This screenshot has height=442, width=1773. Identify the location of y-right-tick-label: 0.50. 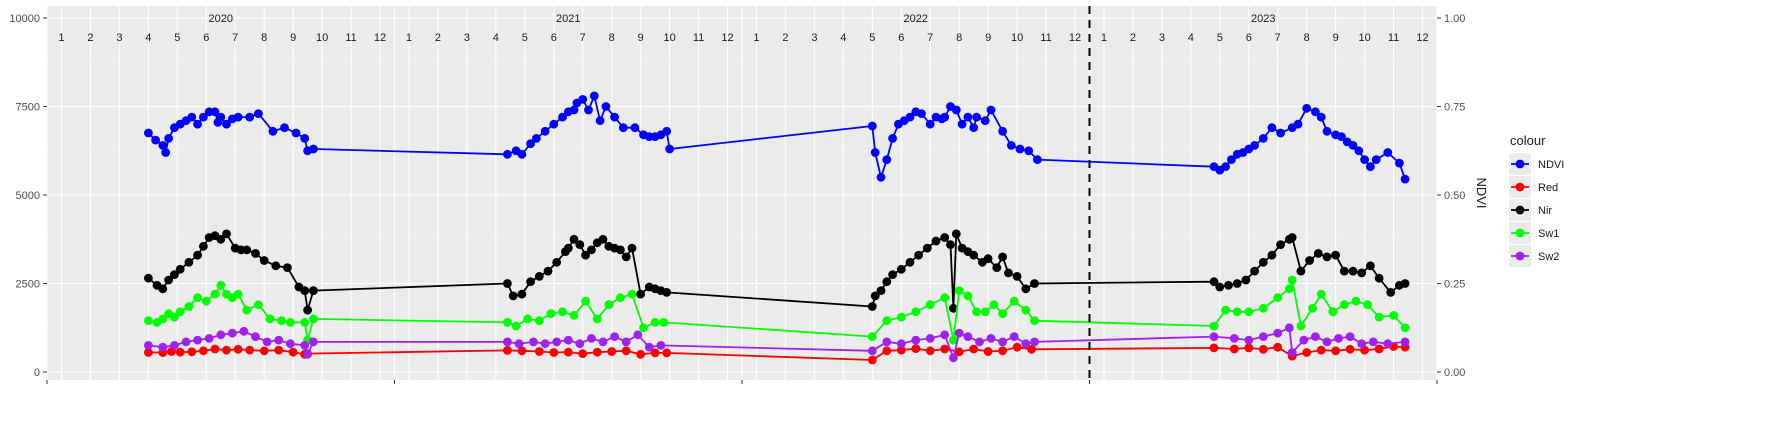
(1454, 196).